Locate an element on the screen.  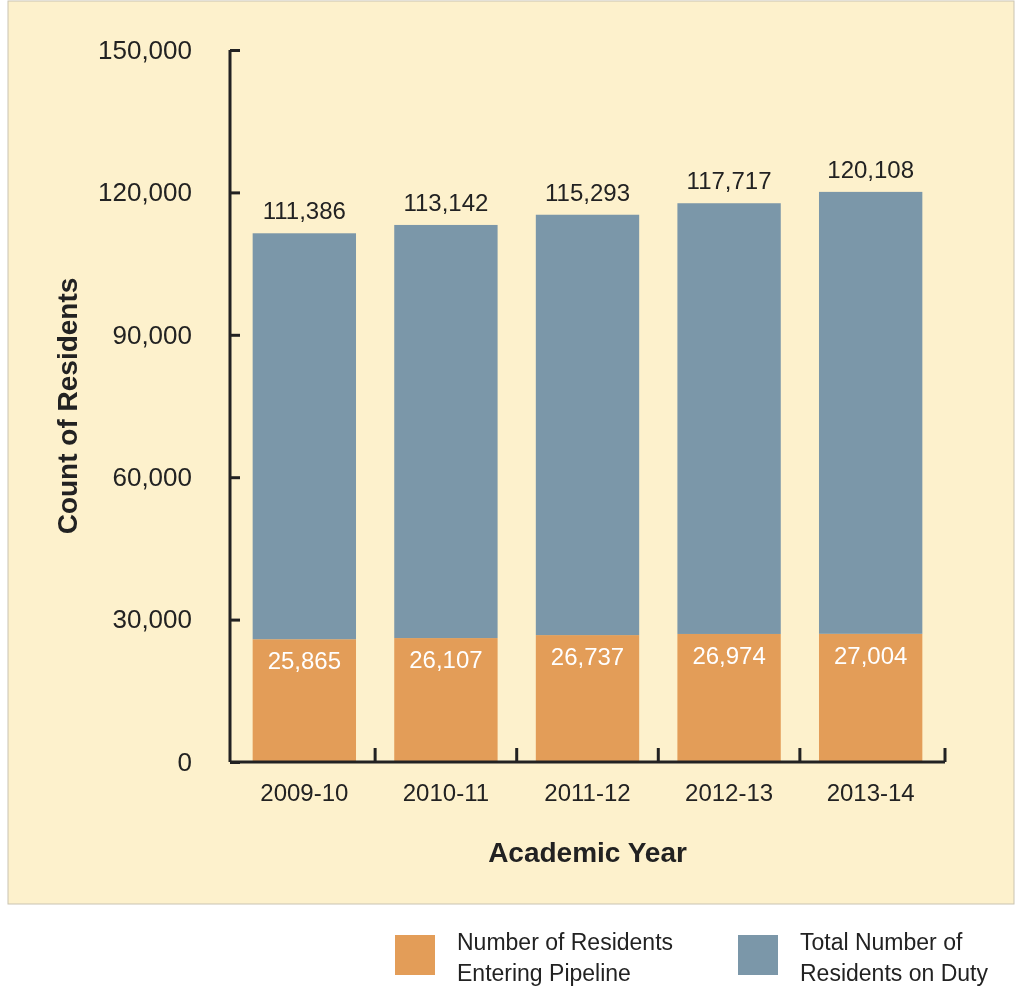
x-axis-title: Academic Year is located at coordinates (587, 852).